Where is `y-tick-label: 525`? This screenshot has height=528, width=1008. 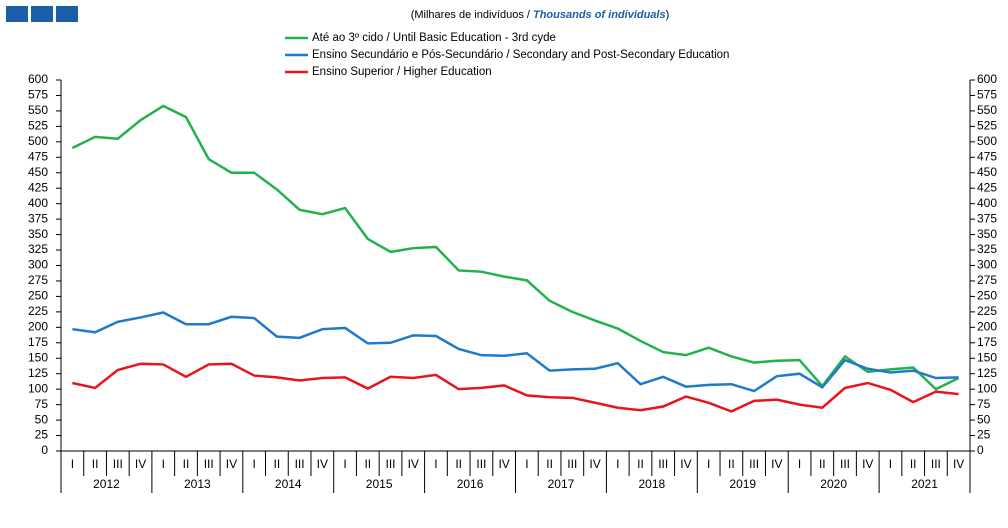
y-tick-label: 525 is located at coordinates (38, 126).